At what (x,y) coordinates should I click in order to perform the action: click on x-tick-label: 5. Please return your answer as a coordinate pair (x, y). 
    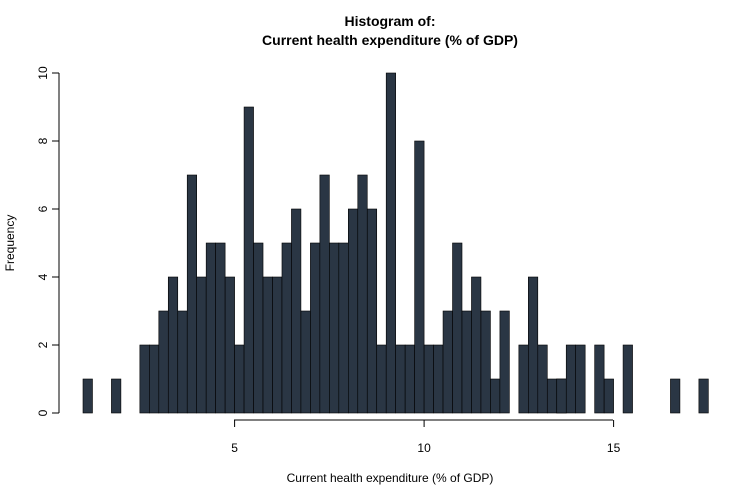
    Looking at the image, I should click on (234, 448).